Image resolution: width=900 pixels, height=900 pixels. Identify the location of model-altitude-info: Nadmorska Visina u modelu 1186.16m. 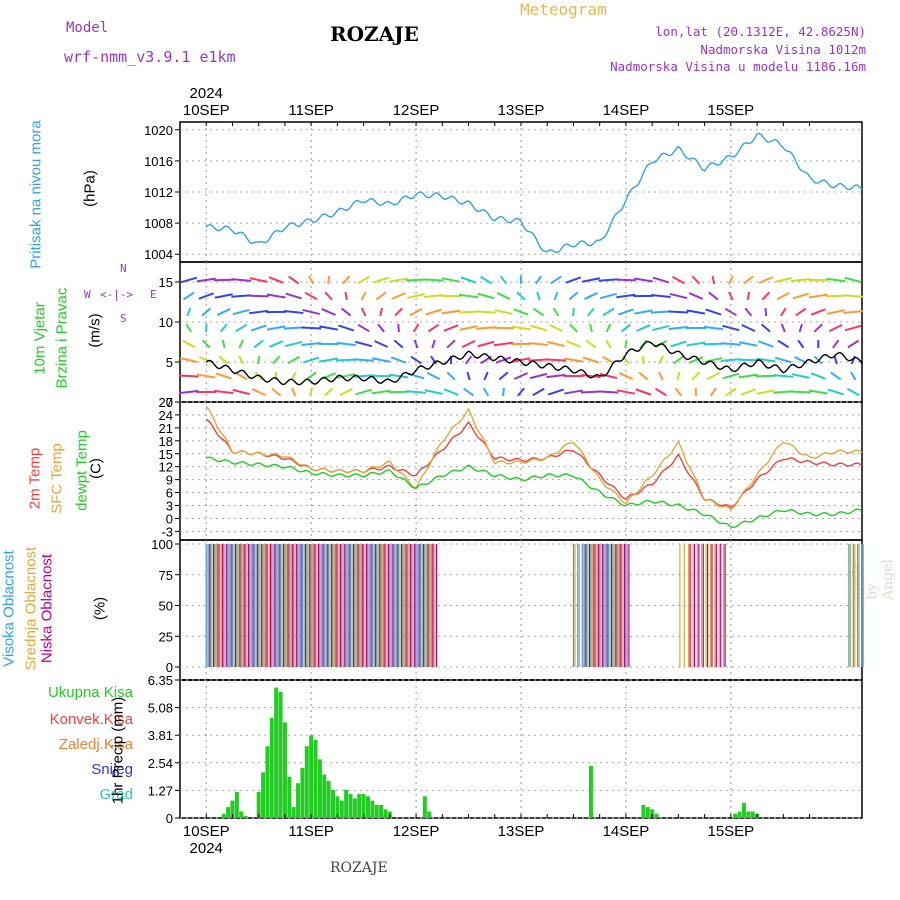
(738, 66).